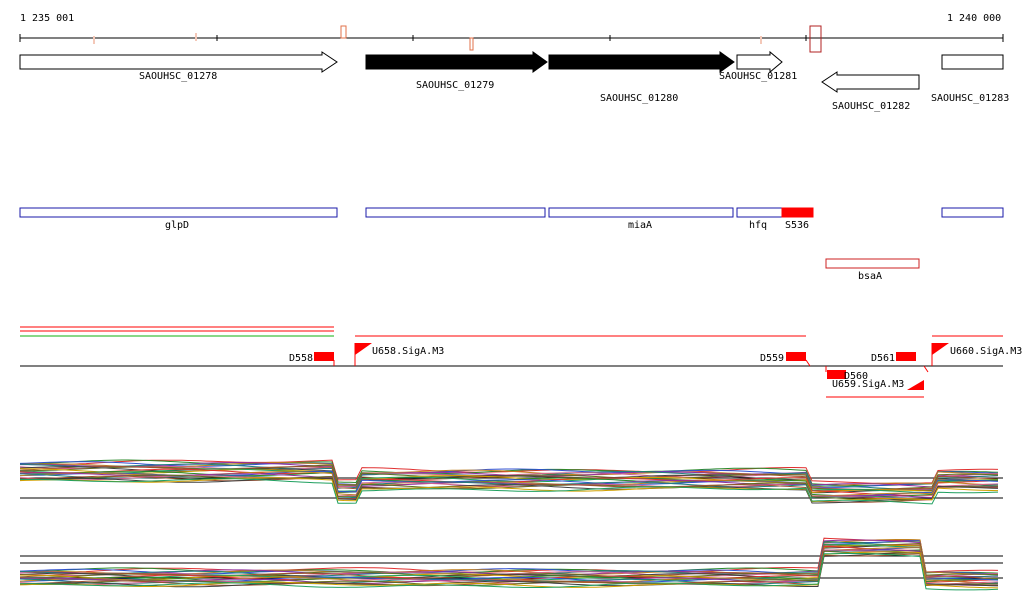 This screenshot has height=615, width=1024. I want to click on feature-label: miaA, so click(640, 225).